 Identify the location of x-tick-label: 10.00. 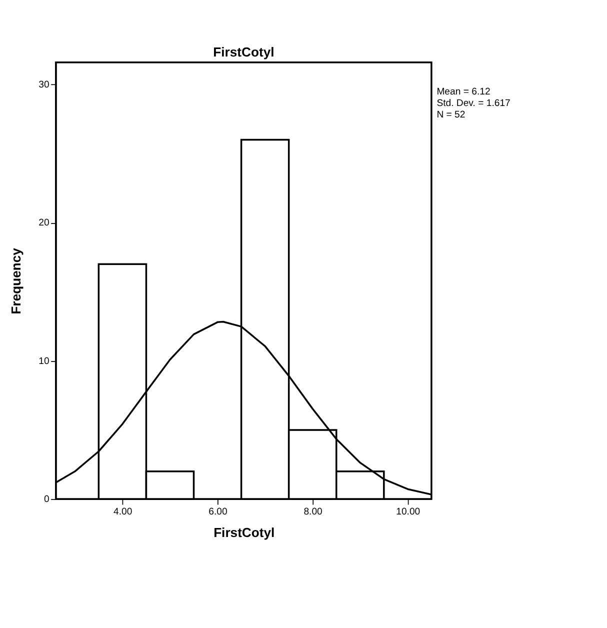
(408, 512).